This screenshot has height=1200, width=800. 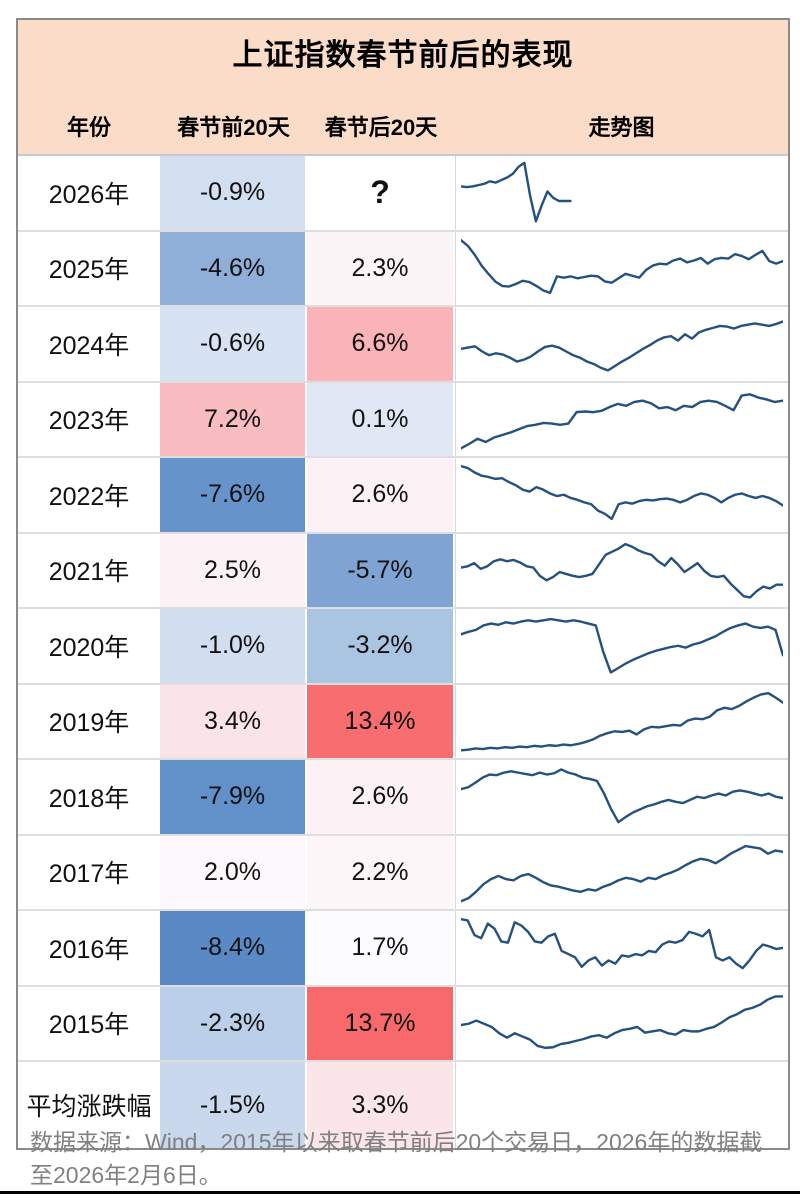 What do you see at coordinates (89, 1023) in the screenshot?
I see `year-cell: 2015年` at bounding box center [89, 1023].